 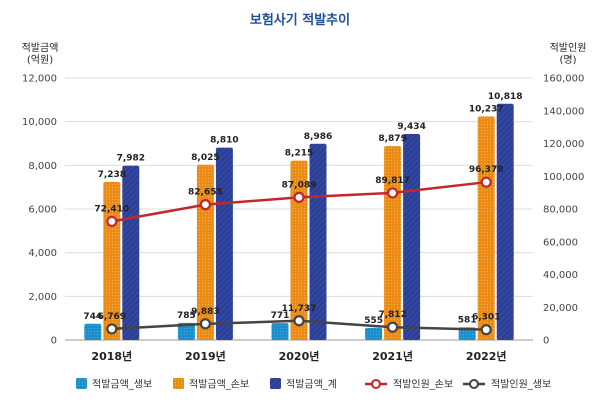 I want to click on y-tick-left: 4,000, so click(x=42, y=253).